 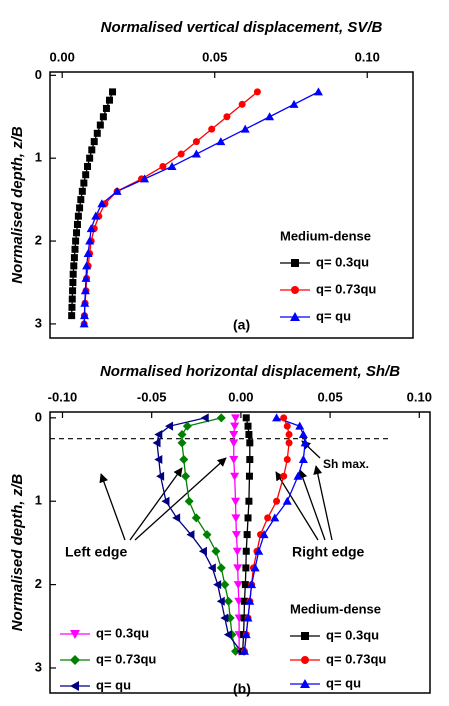 I want to click on annotation: Left edge, so click(x=96, y=552).